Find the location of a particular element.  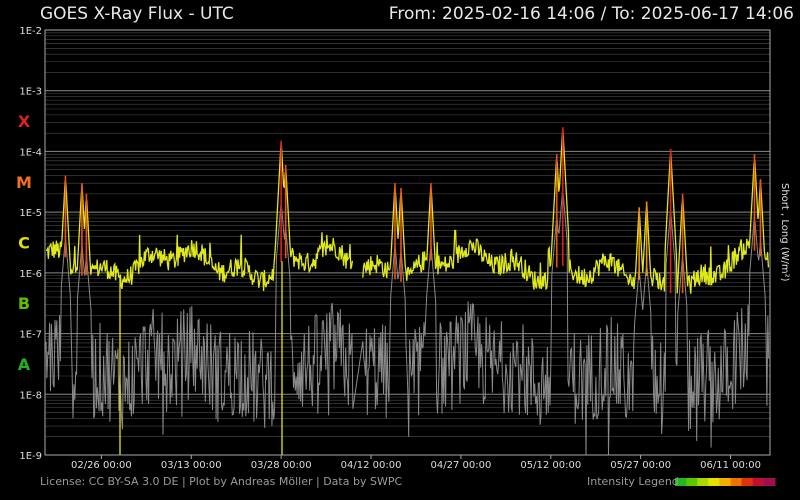

flare-class-c: C is located at coordinates (24, 243).